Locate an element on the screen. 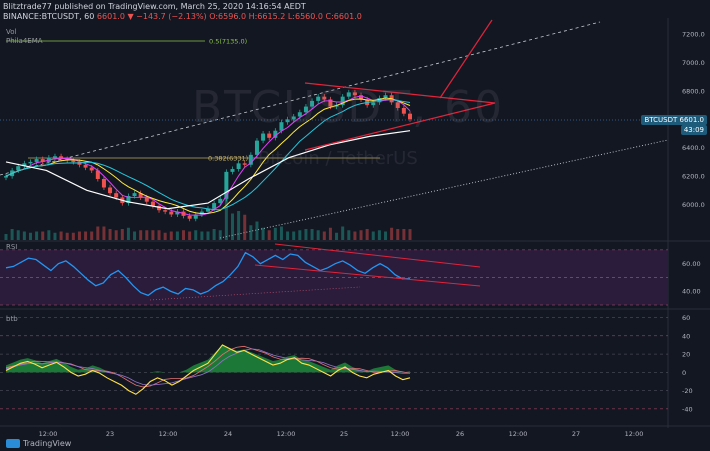  rsi-band is located at coordinates (334, 277).